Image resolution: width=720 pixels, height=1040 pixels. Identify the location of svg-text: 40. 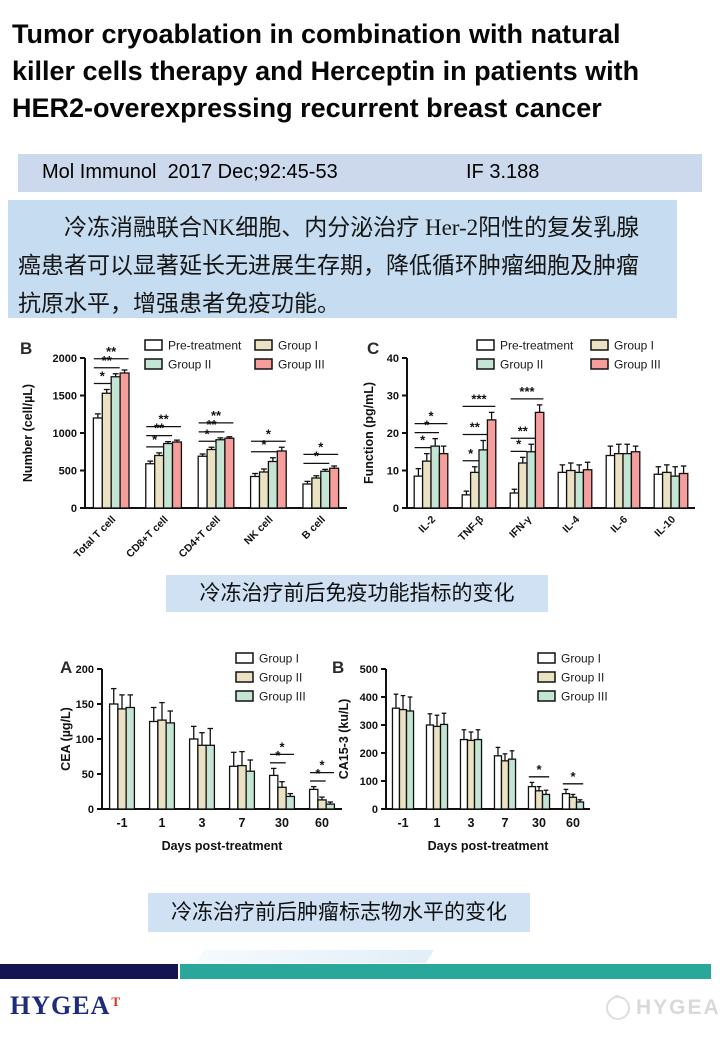
(393, 359).